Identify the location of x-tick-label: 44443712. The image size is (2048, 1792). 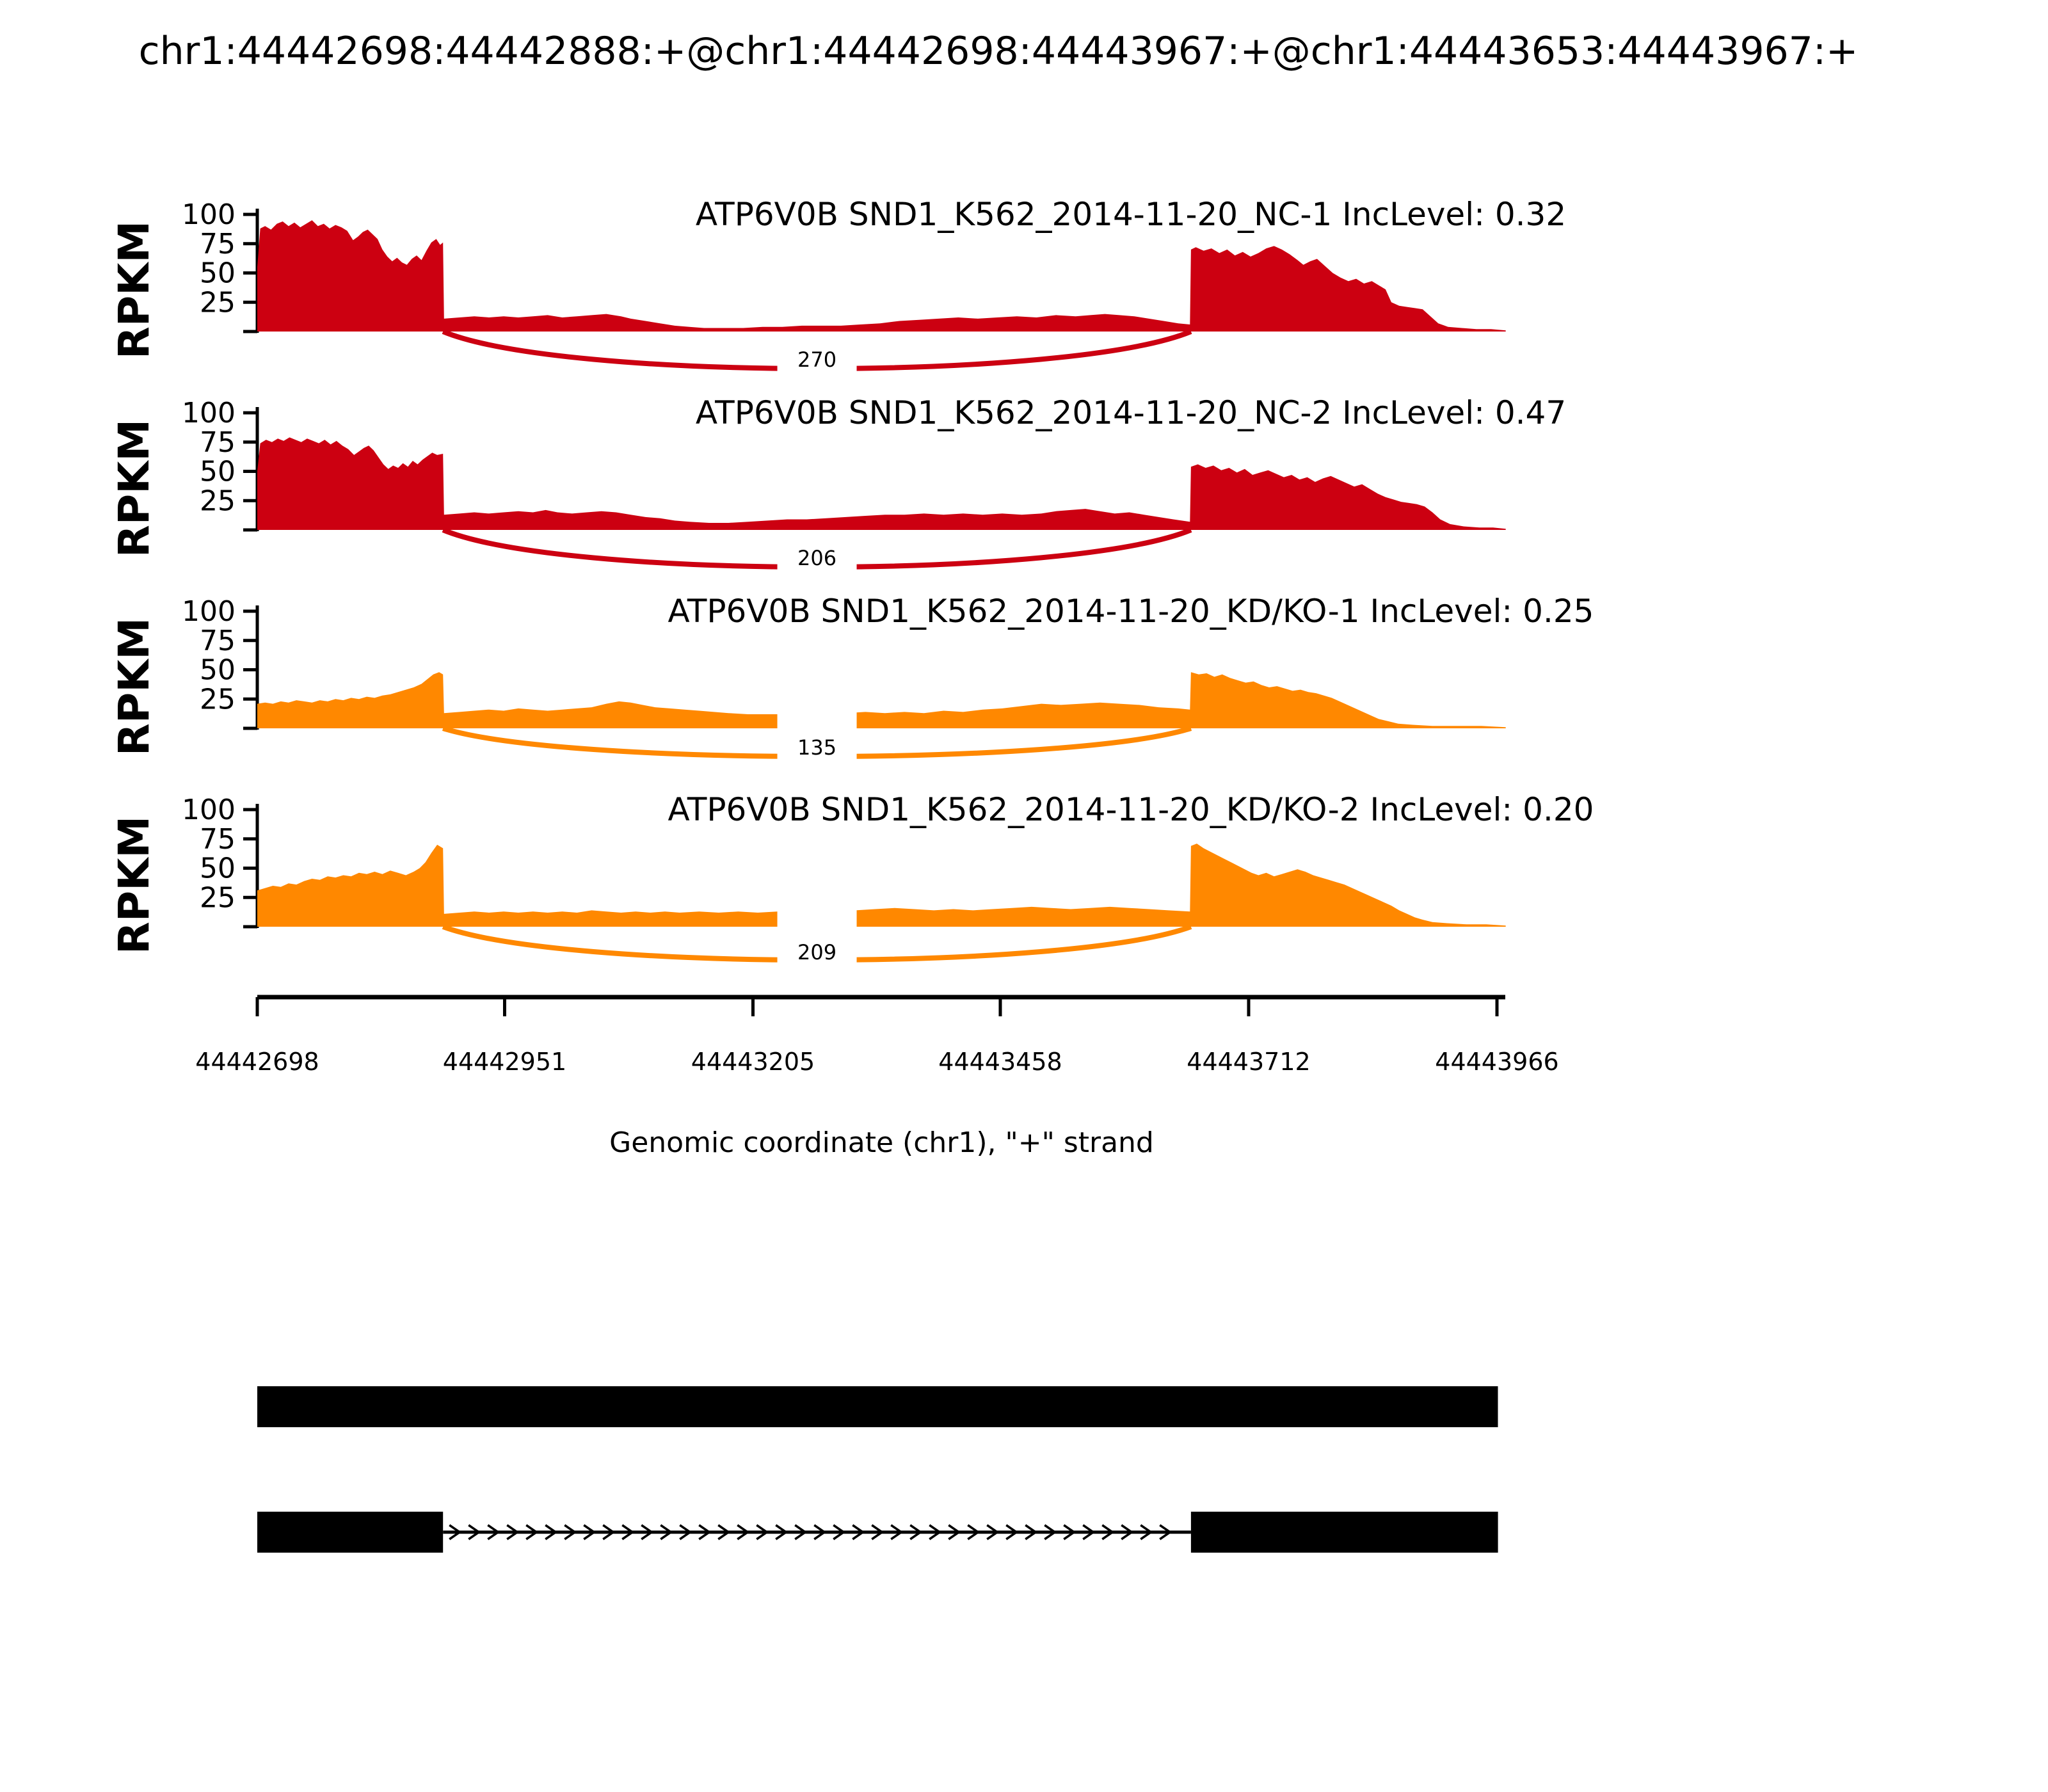
(1248, 1062).